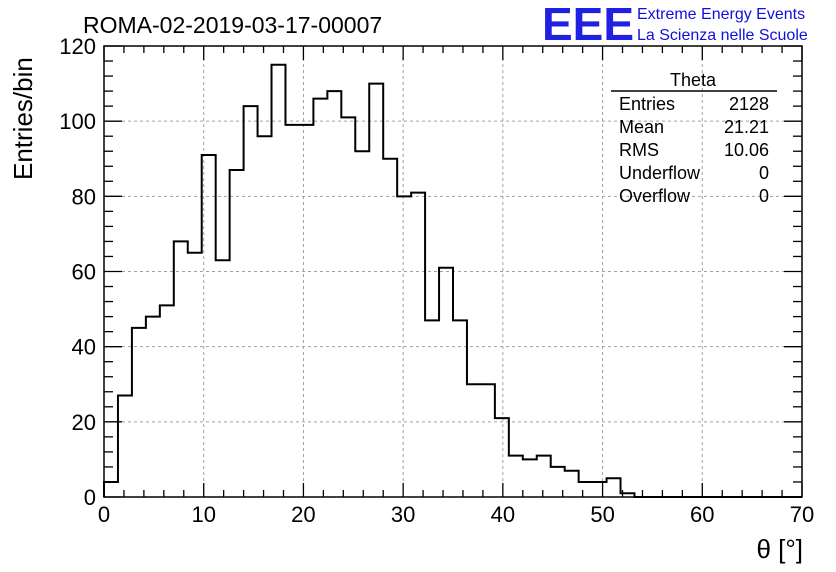 Image resolution: width=836 pixels, height=572 pixels. What do you see at coordinates (779, 549) in the screenshot?
I see `x-axis-title: θ [°]` at bounding box center [779, 549].